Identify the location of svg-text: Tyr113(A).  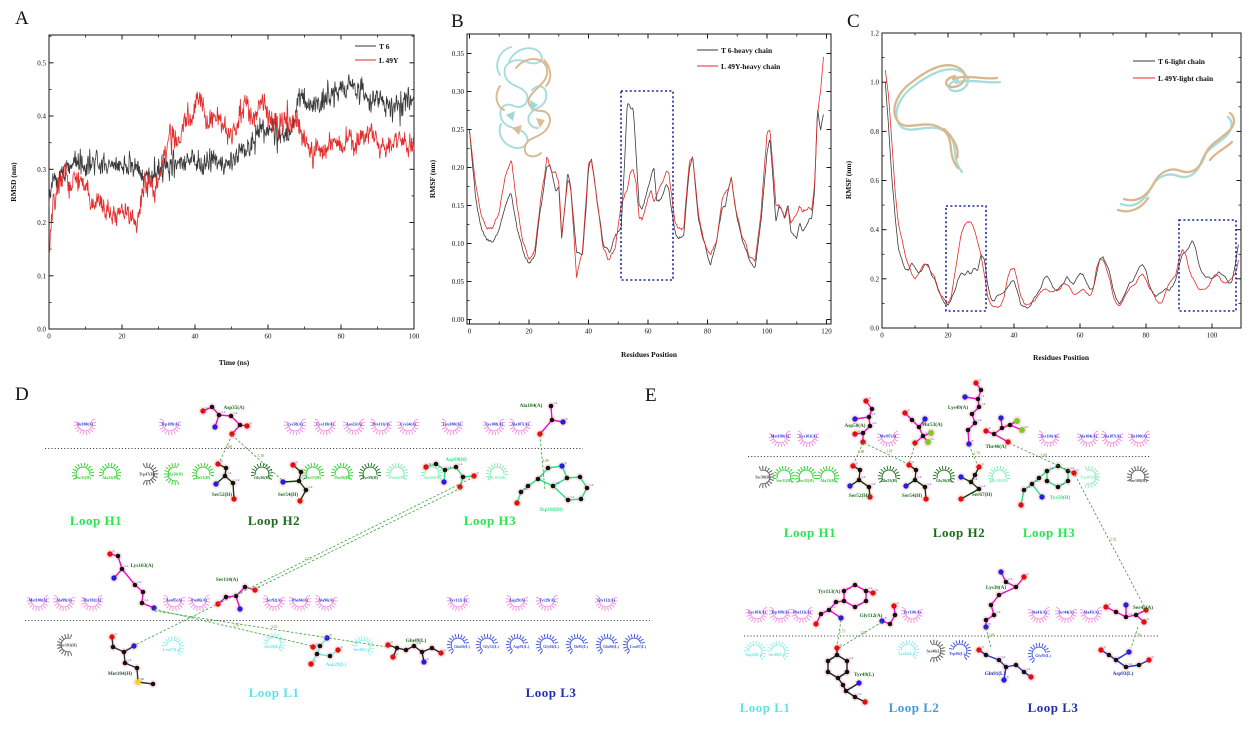
(829, 591).